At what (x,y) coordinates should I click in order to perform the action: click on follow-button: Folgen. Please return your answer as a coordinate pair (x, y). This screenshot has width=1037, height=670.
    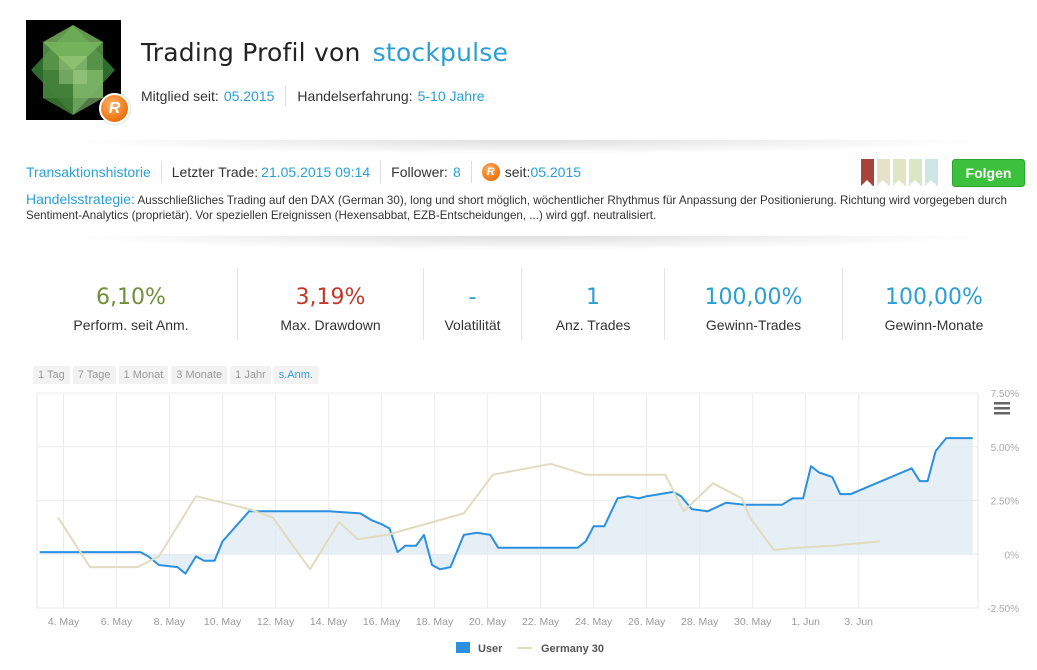
    Looking at the image, I should click on (988, 173).